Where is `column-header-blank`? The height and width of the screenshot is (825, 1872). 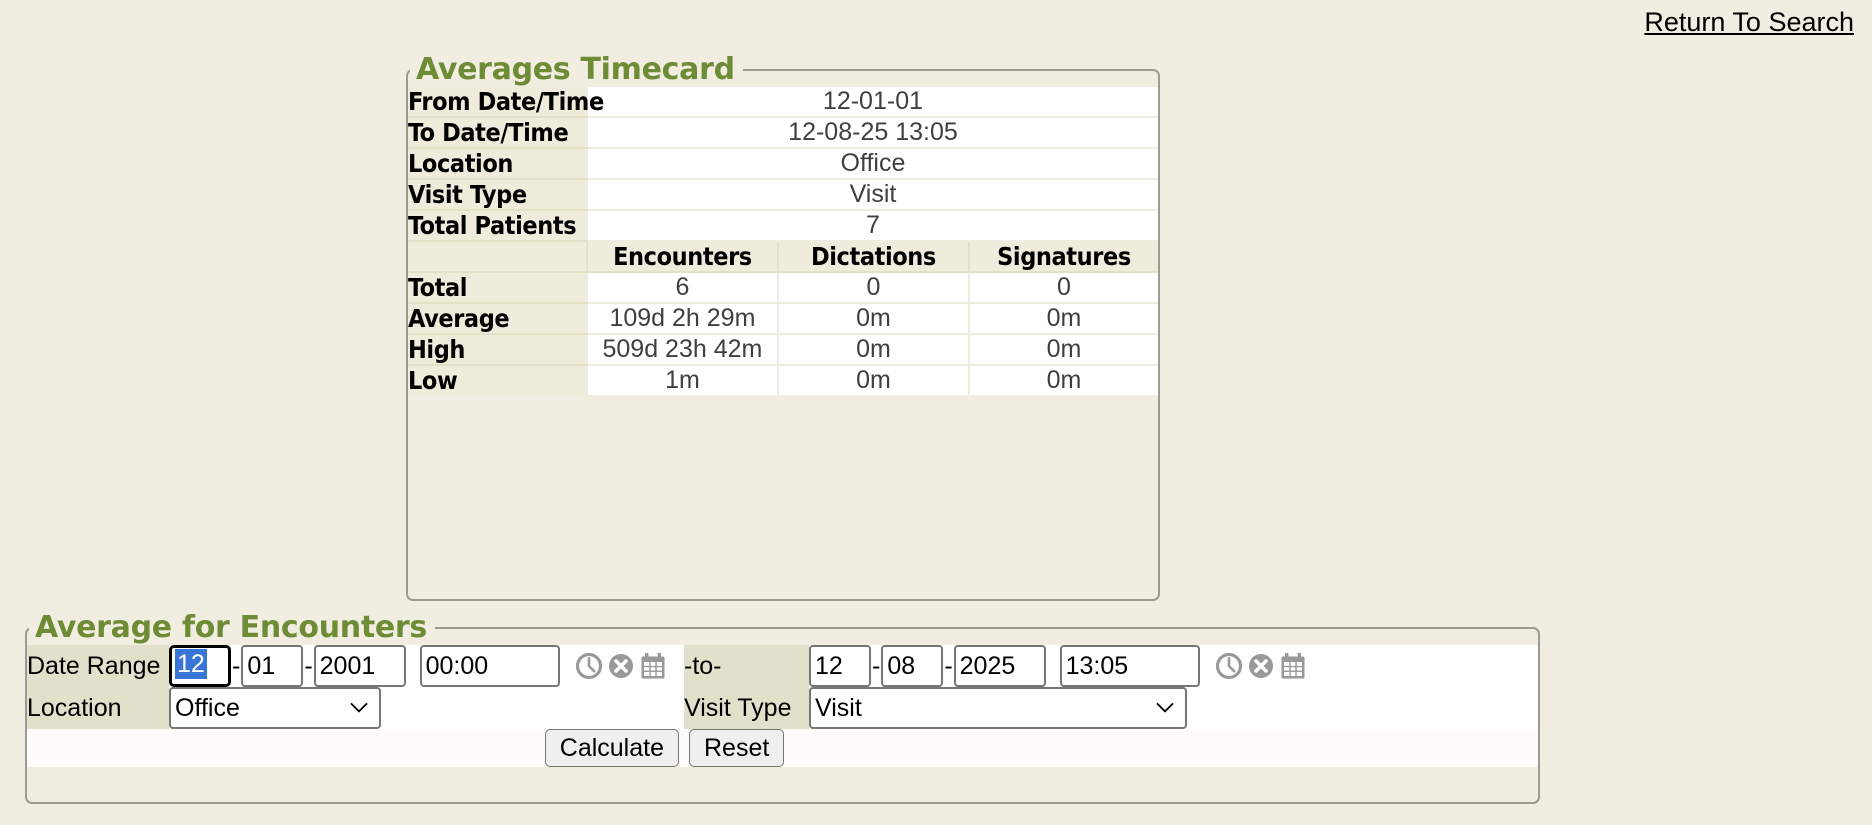
column-header-blank is located at coordinates (497, 257).